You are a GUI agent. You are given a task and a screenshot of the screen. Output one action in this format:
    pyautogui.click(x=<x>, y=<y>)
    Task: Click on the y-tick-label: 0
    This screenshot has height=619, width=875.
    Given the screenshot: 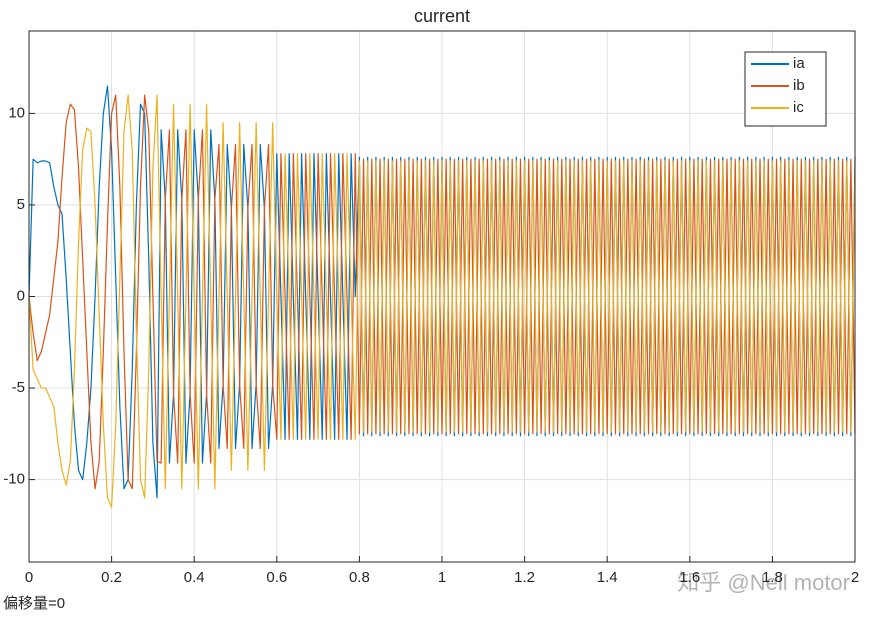 What is the action you would take?
    pyautogui.click(x=21, y=295)
    